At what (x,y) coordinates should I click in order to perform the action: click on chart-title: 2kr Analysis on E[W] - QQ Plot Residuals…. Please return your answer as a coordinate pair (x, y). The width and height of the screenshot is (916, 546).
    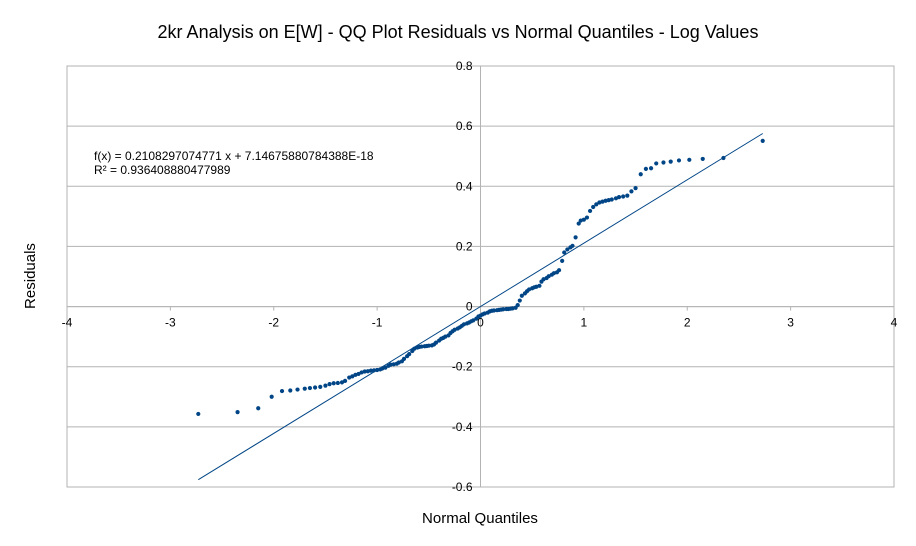
    Looking at the image, I should click on (458, 32).